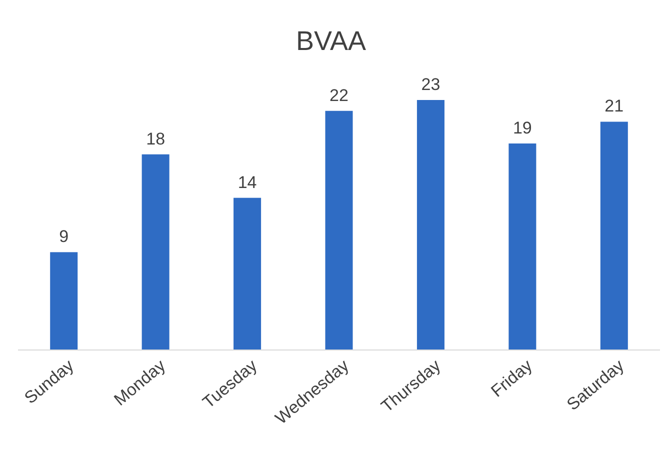 The height and width of the screenshot is (453, 662). I want to click on data-label: 9, so click(64, 236).